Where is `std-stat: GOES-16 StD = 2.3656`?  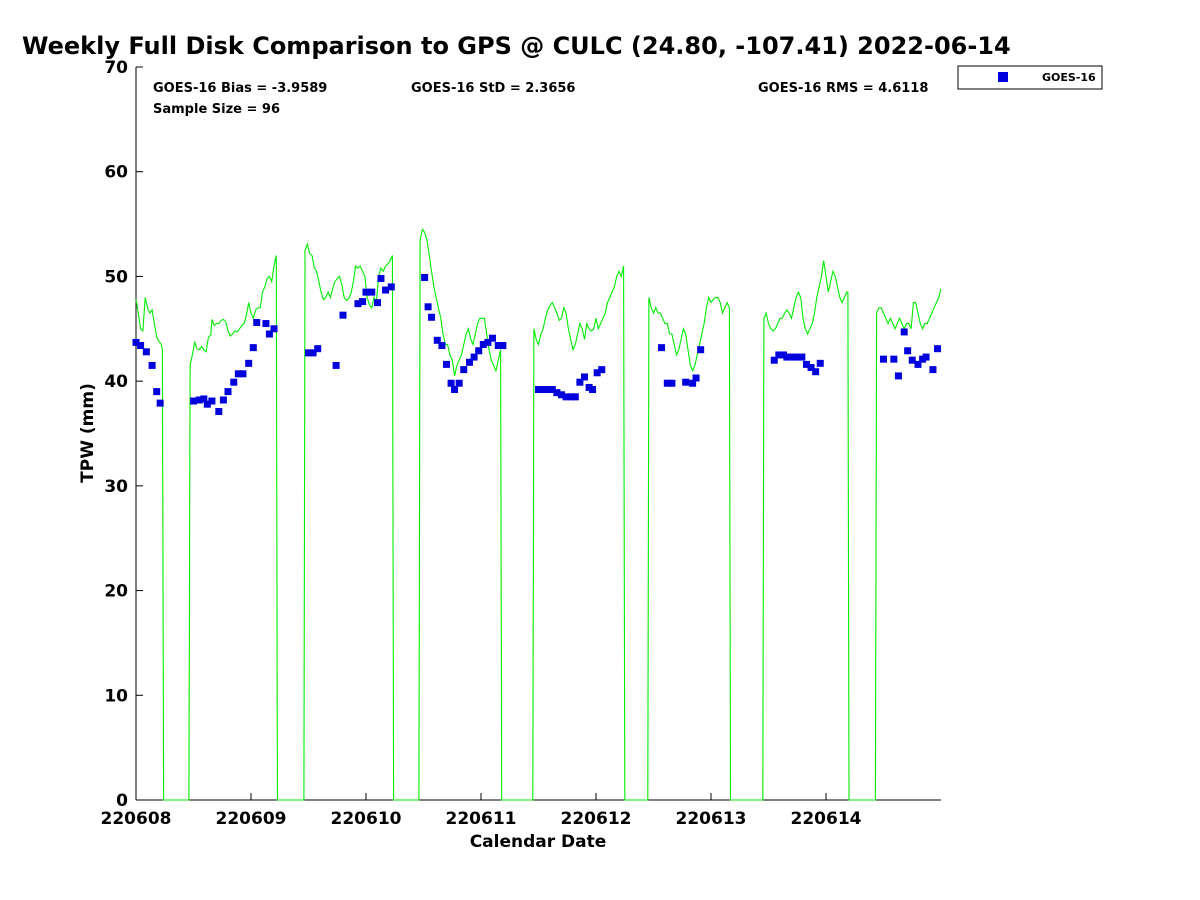
std-stat: GOES-16 StD = 2.3656 is located at coordinates (493, 88).